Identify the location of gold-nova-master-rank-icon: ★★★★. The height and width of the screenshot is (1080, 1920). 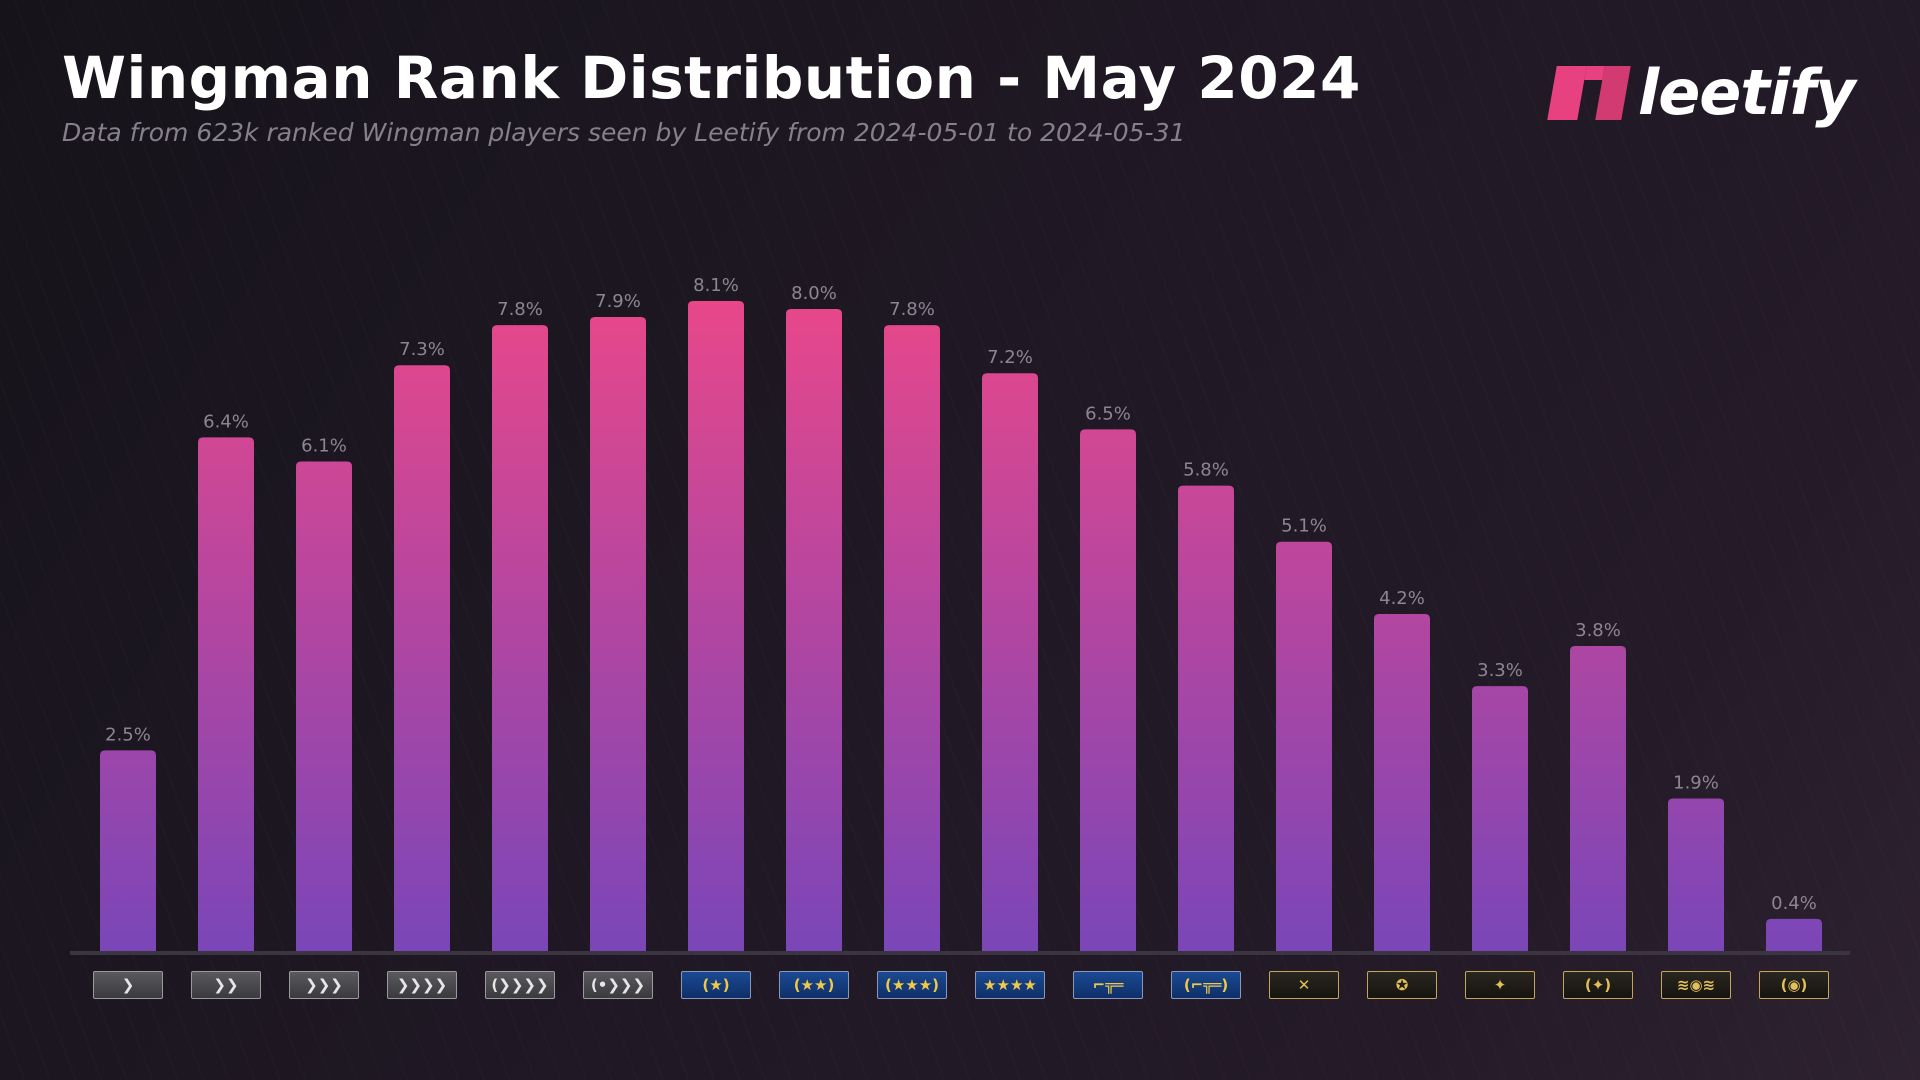
(1010, 985).